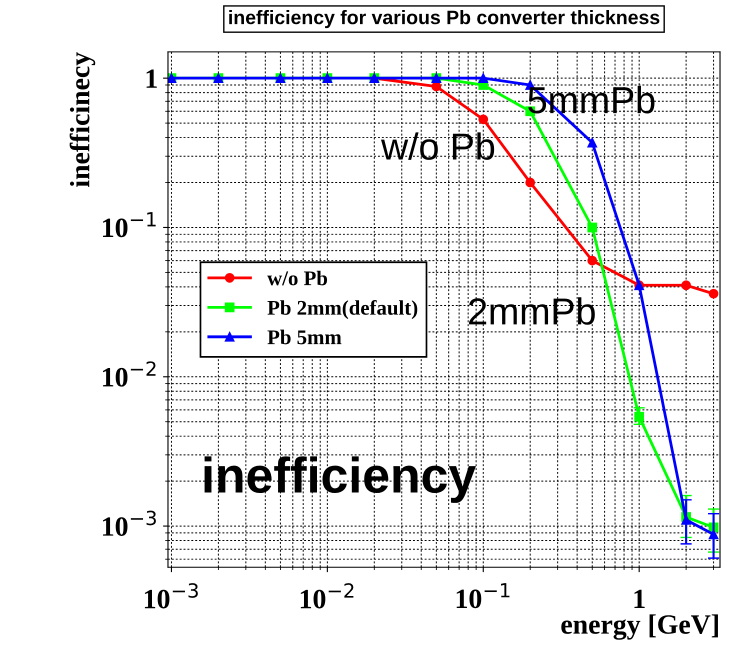  What do you see at coordinates (129, 374) in the screenshot?
I see `y-tick-label: 10$^{−2}$` at bounding box center [129, 374].